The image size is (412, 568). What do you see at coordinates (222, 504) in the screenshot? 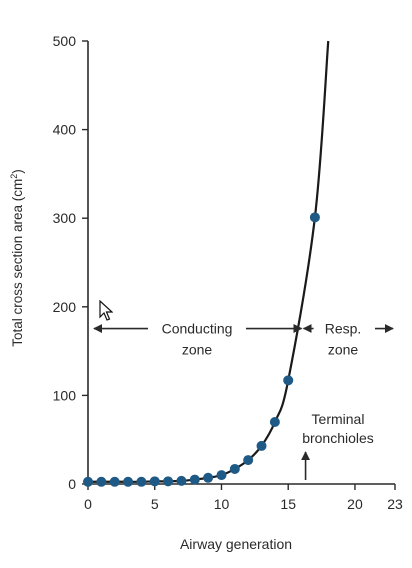
I see `x-tick-label: 10` at bounding box center [222, 504].